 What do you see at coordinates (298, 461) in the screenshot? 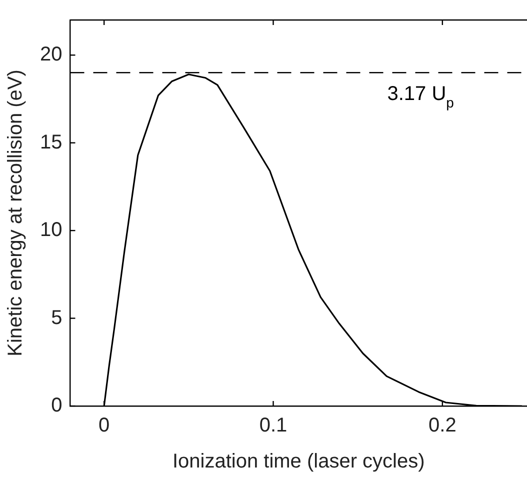
I see `x-axis-title: Ionization time (laser cycles)` at bounding box center [298, 461].